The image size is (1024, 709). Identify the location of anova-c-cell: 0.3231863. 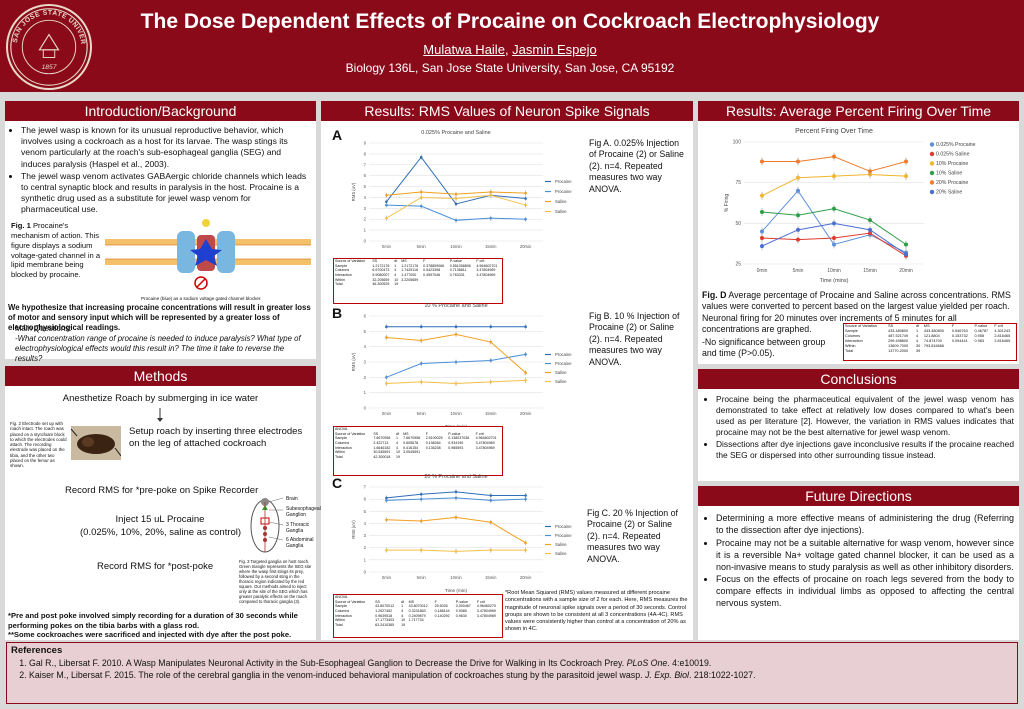
(417, 611).